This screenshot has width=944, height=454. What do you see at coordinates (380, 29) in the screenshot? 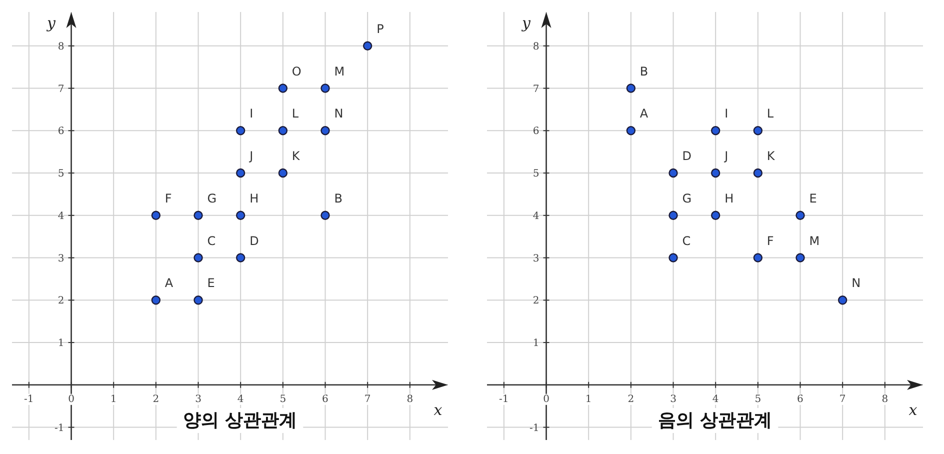
I see `annotation: P` at bounding box center [380, 29].